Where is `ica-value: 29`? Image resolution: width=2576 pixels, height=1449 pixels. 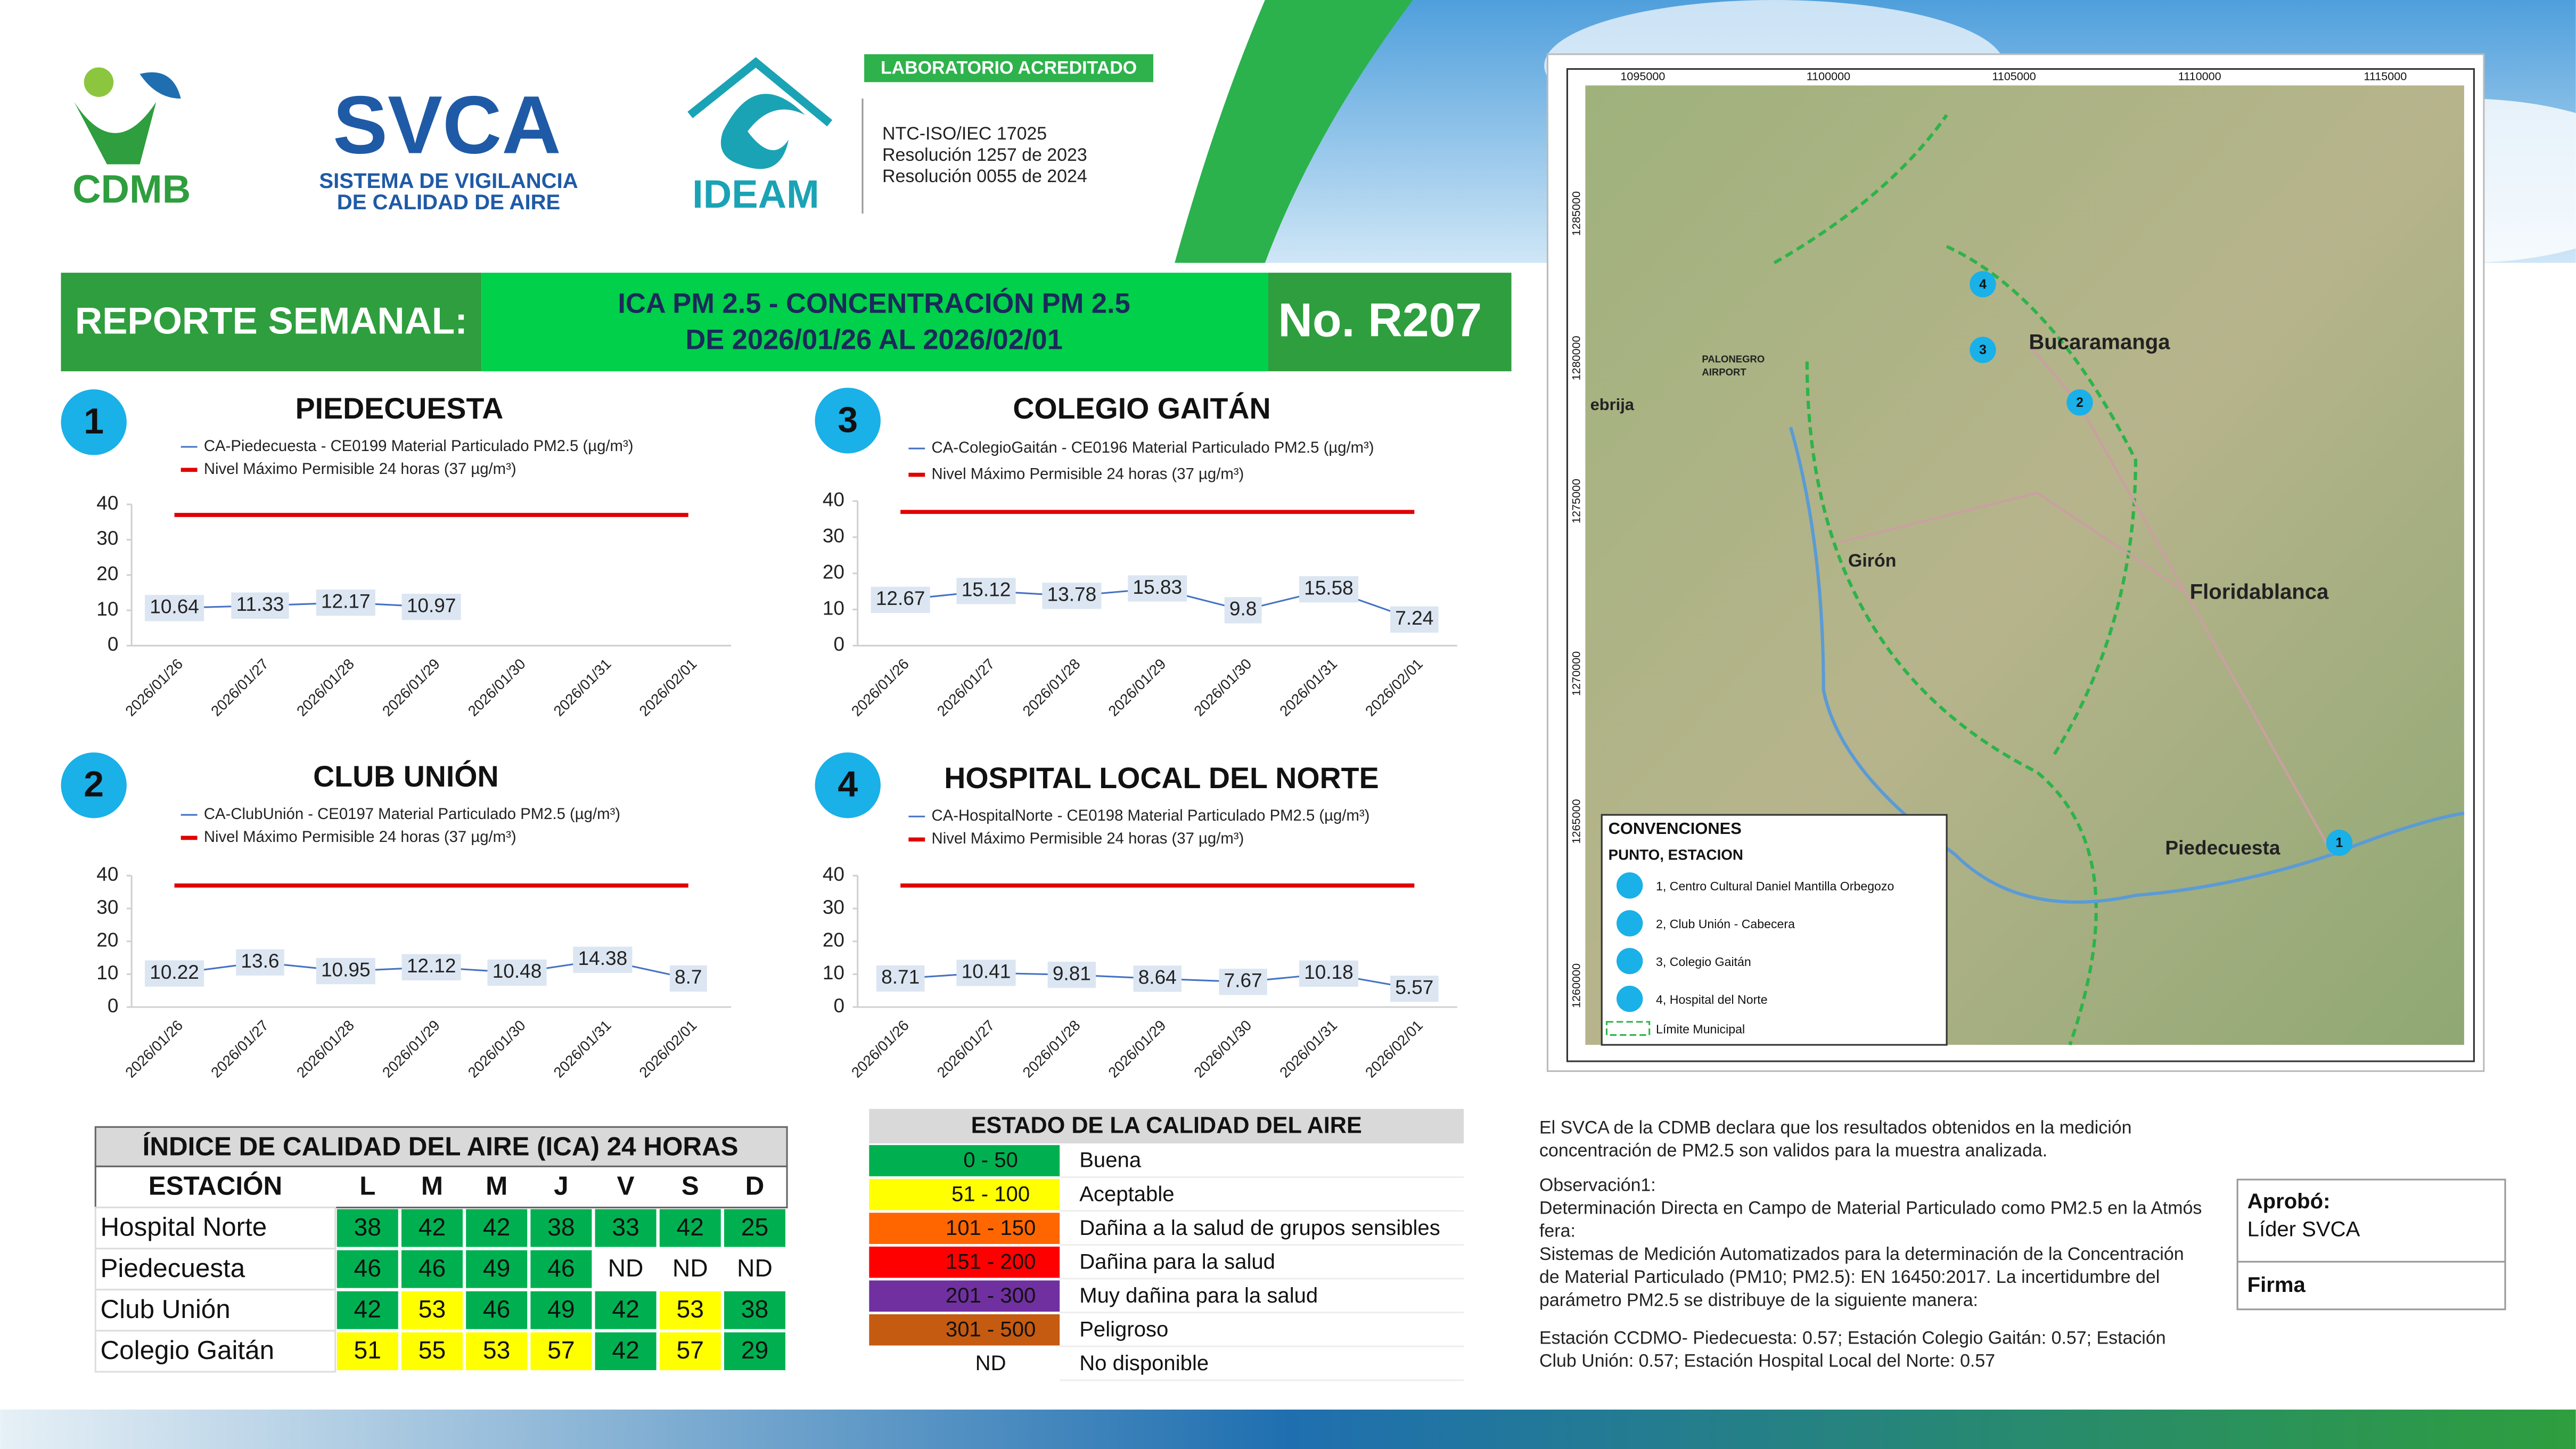
ica-value: 29 is located at coordinates (754, 1350).